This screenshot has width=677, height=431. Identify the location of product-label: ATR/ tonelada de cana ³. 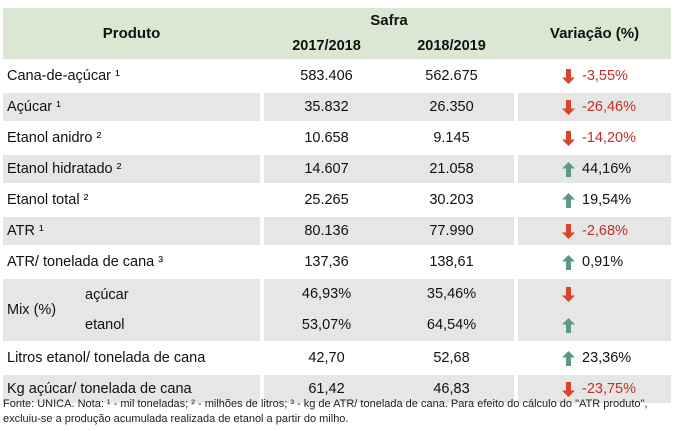
(131, 262).